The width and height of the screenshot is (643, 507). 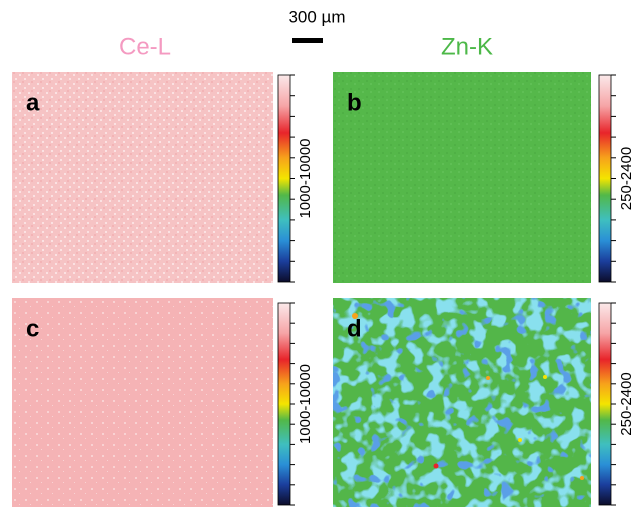 What do you see at coordinates (145, 46) in the screenshot?
I see `column-title: Ce-L` at bounding box center [145, 46].